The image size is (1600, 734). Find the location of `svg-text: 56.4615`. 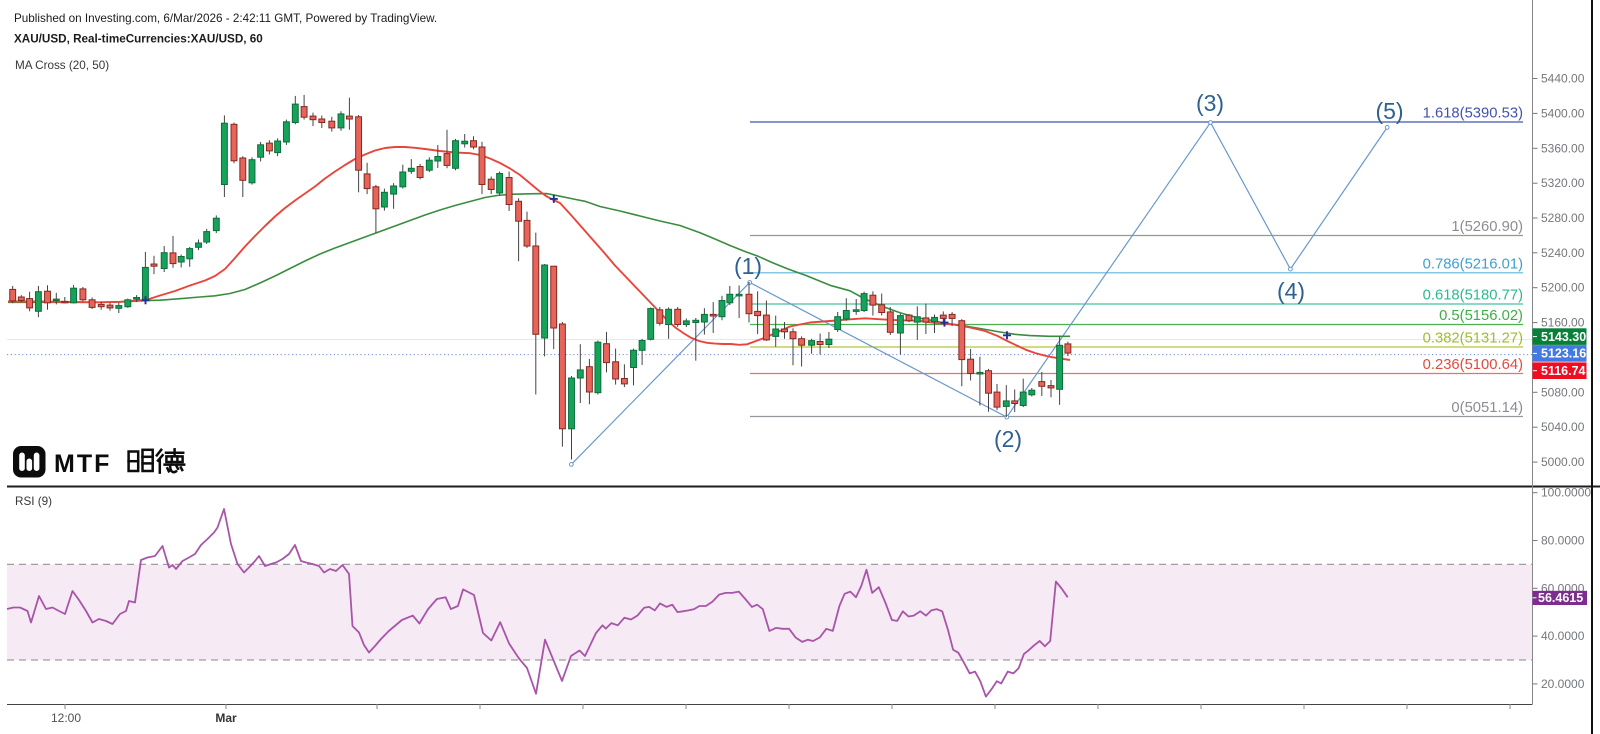

svg-text: 56.4615 is located at coordinates (1560, 598).